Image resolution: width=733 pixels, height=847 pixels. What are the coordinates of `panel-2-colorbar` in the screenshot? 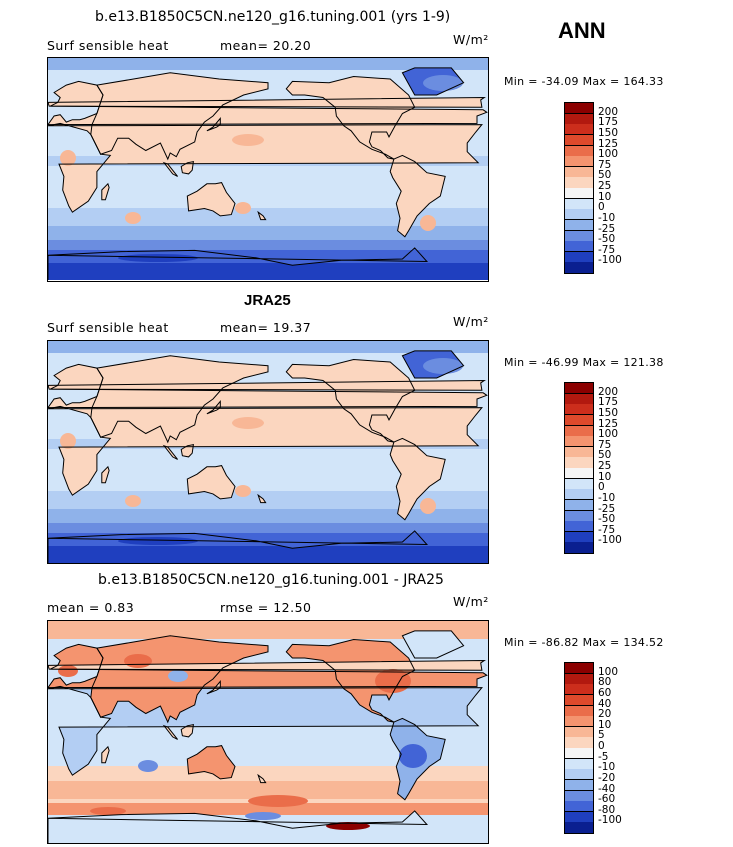 It's located at (579, 468).